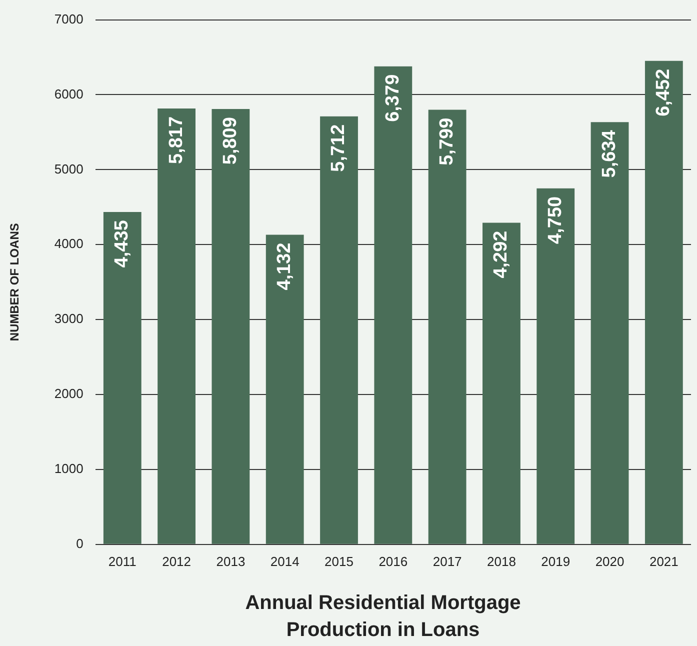 This screenshot has height=646, width=697. Describe the element at coordinates (555, 220) in the screenshot. I see `data-label: 4,750` at that location.